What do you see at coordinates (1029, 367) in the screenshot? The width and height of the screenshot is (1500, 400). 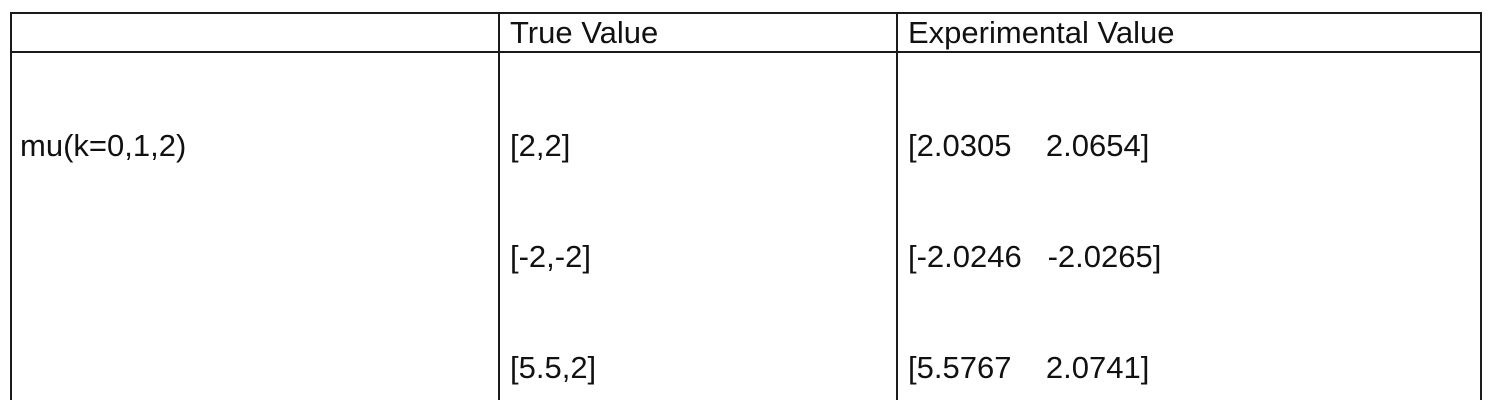 I see `experimental-value-line: [5.5767 2.0741]` at bounding box center [1029, 367].